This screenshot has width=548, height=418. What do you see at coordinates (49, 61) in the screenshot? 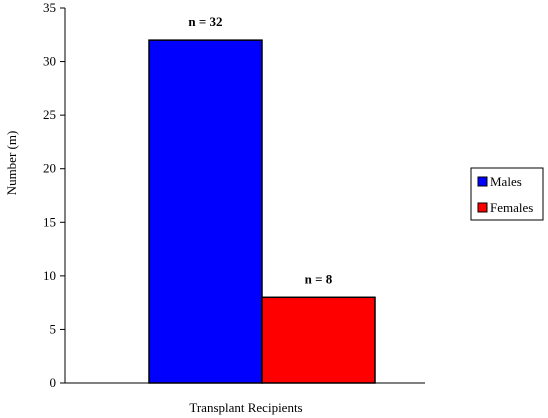
I see `y-tick-label: 30` at bounding box center [49, 61].